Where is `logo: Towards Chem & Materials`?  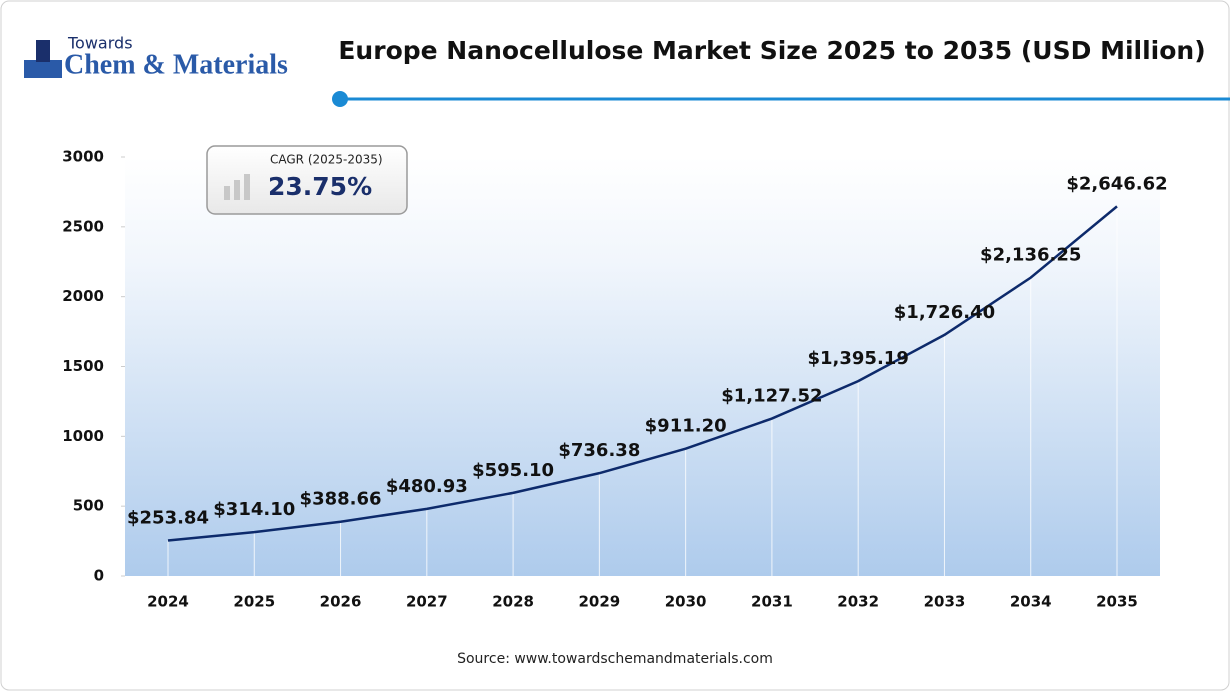
logo: Towards Chem & Materials is located at coordinates (156, 57).